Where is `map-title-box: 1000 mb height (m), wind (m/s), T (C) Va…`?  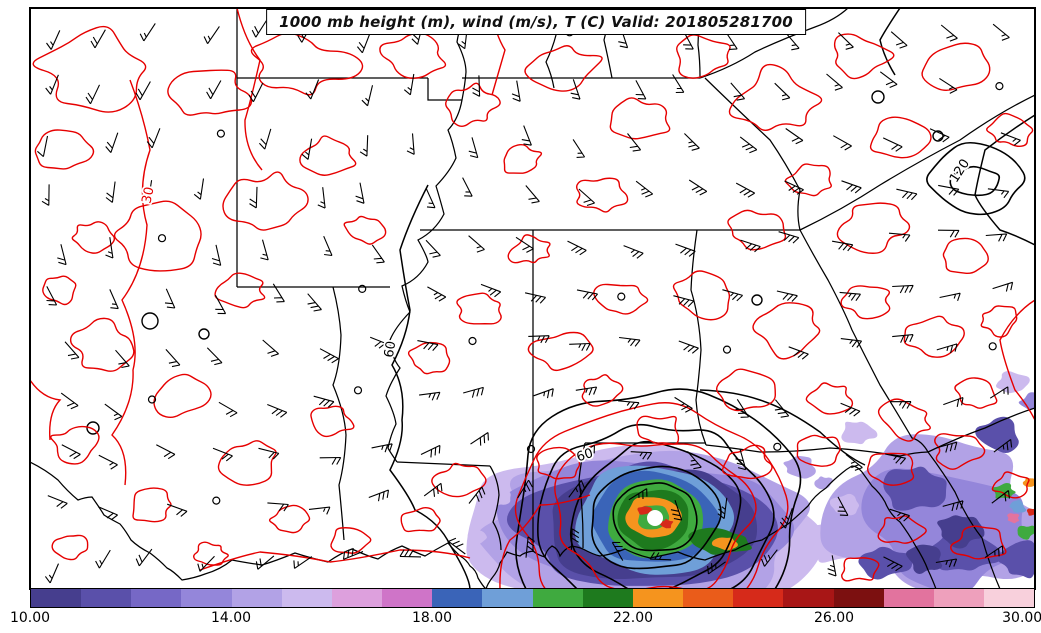 map-title-box: 1000 mb height (m), wind (m/s), T (C) Va… is located at coordinates (536, 22).